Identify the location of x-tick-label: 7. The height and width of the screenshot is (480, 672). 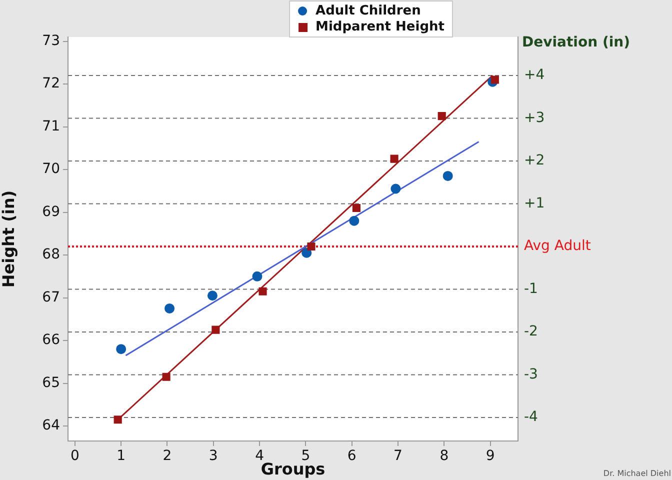
(398, 456).